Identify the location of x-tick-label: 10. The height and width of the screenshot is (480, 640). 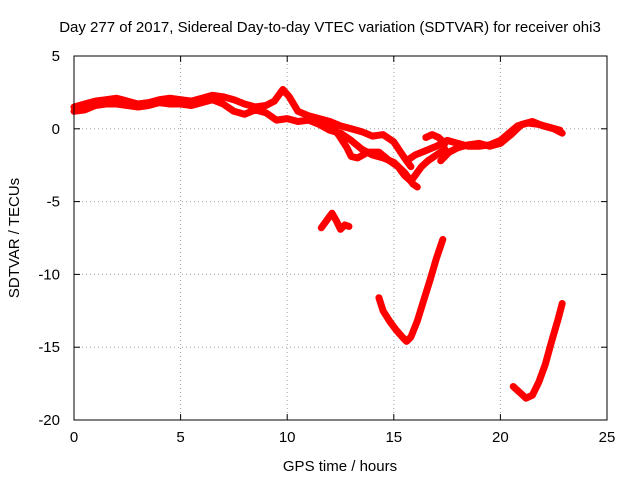
(287, 437).